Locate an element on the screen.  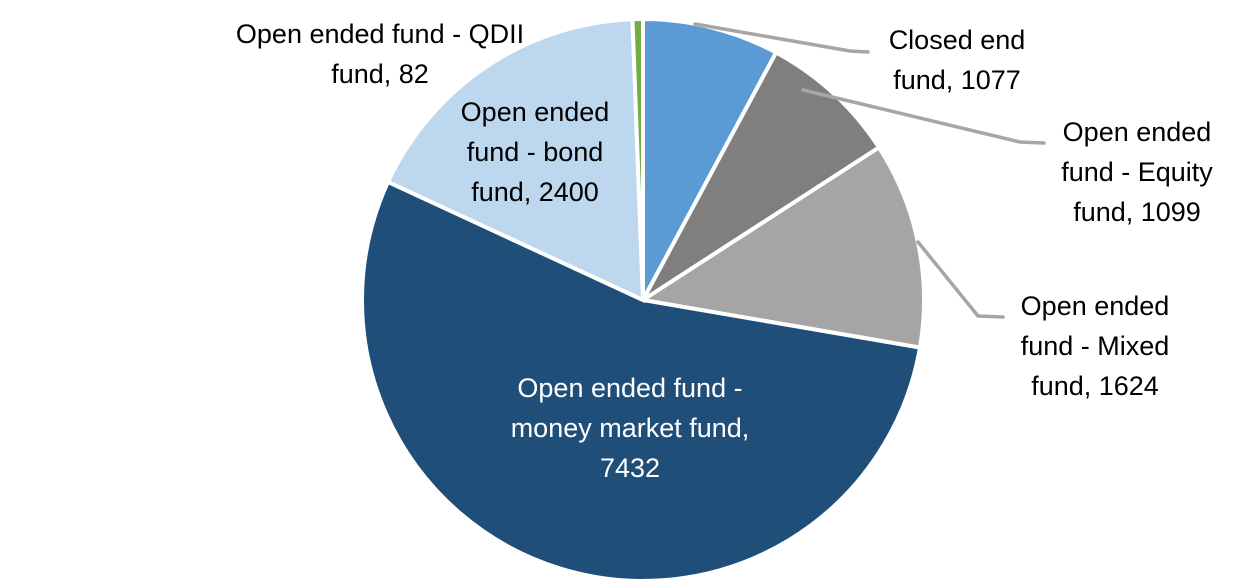
data-label-equity-fund: Open ended fund - Equity fund, 1099 is located at coordinates (1137, 172).